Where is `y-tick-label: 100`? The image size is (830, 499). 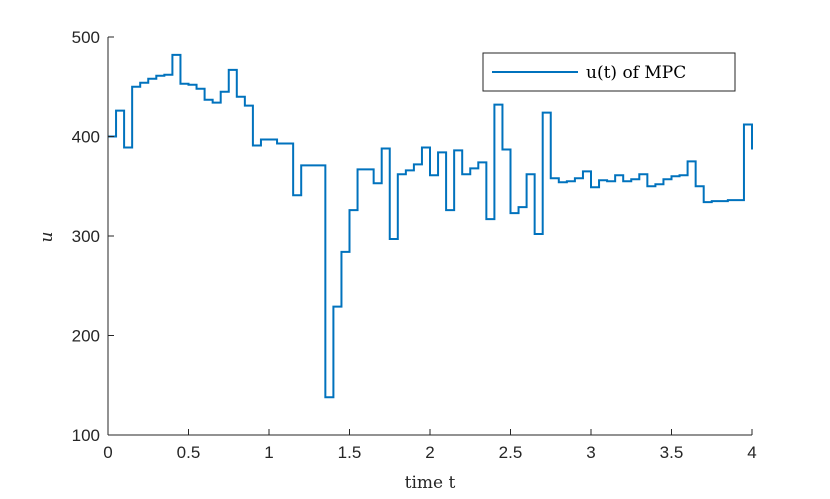 y-tick-label: 100 is located at coordinates (86, 435).